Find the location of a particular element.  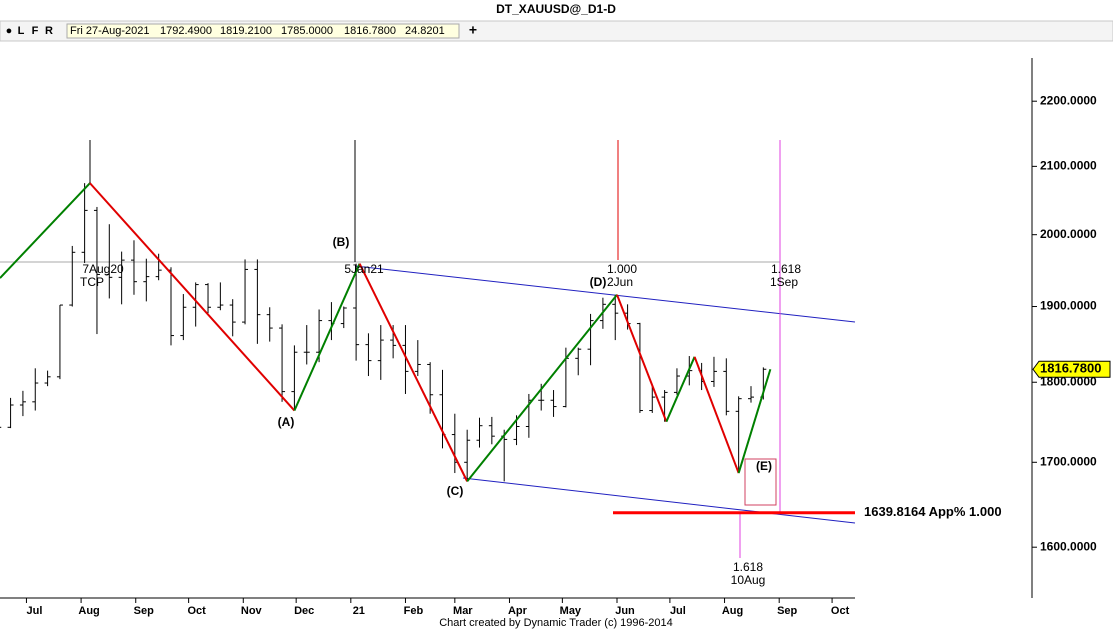

toolbar-icon: ● is located at coordinates (9, 31).